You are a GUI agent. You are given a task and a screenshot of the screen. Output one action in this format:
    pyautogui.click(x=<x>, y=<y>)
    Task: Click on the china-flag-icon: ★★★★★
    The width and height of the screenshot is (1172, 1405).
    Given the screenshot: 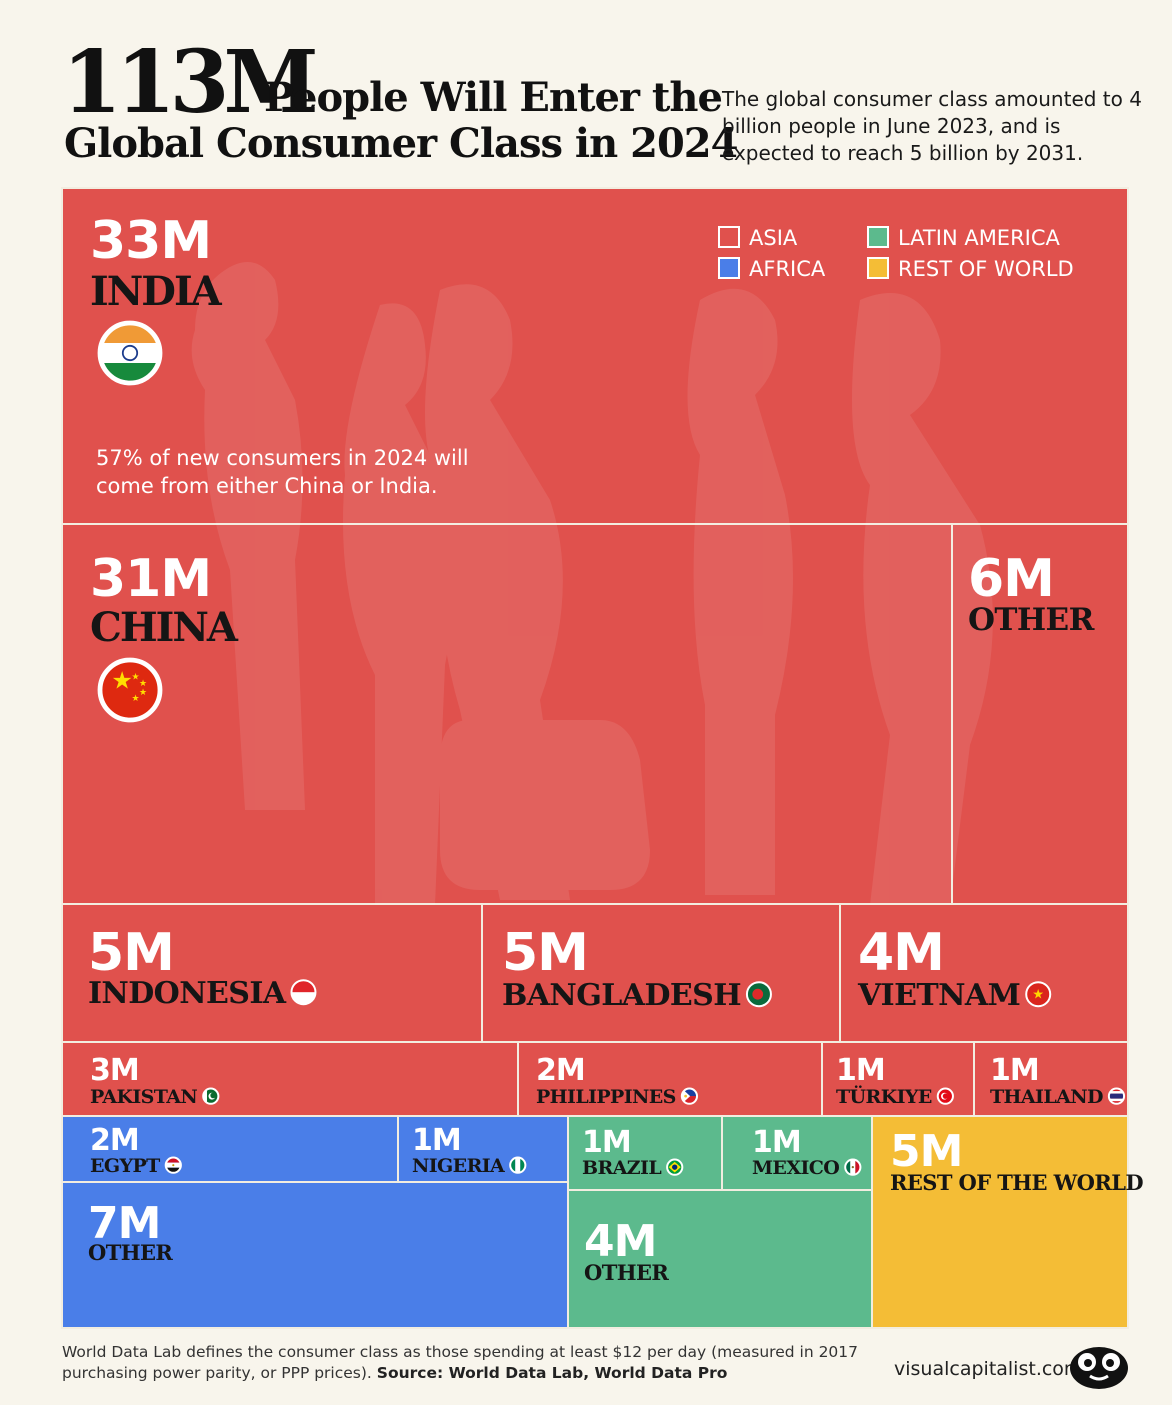 What is the action you would take?
    pyautogui.click(x=130, y=690)
    